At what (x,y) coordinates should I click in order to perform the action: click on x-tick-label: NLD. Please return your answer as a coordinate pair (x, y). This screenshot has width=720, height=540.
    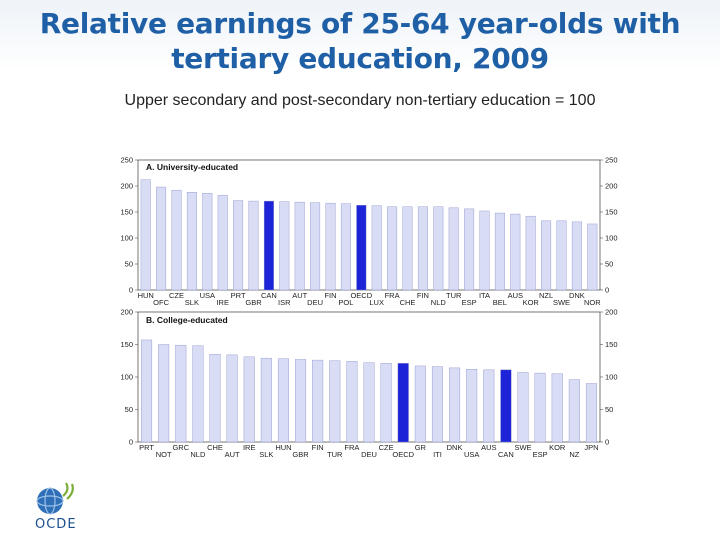
    Looking at the image, I should click on (439, 302).